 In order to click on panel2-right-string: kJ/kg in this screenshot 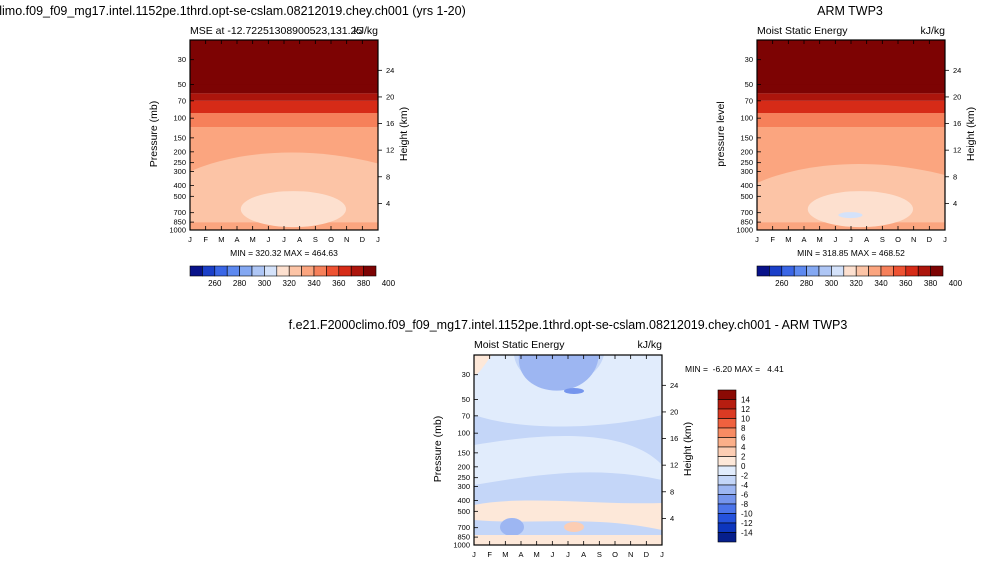, I will do `click(932, 31)`.